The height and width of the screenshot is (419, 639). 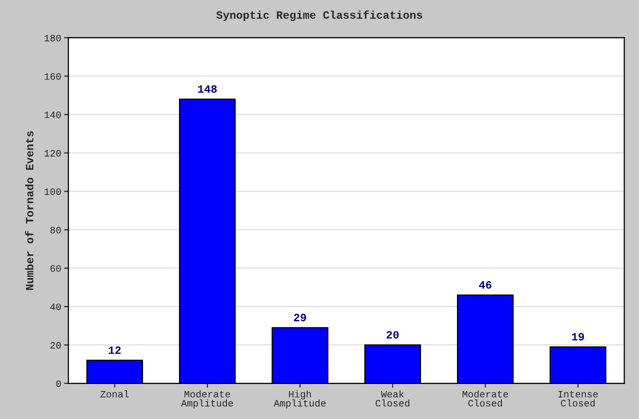 I want to click on y-tick-label: 100, so click(x=52, y=191).